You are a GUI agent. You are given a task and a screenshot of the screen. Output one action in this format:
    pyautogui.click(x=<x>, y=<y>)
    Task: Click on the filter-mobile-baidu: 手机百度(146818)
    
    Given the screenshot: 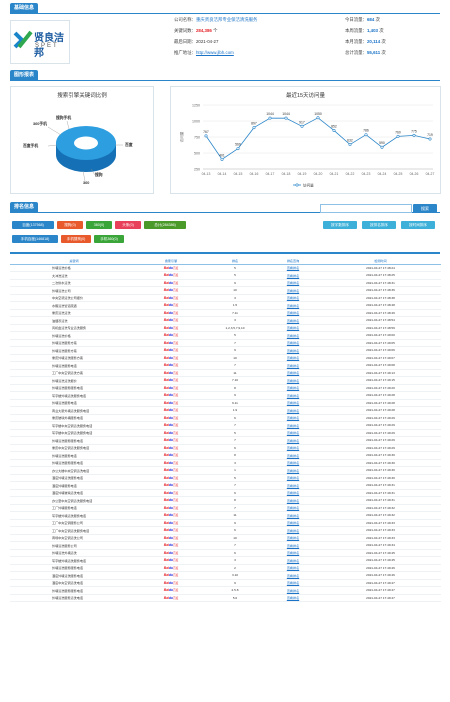 What is the action you would take?
    pyautogui.click(x=35, y=239)
    